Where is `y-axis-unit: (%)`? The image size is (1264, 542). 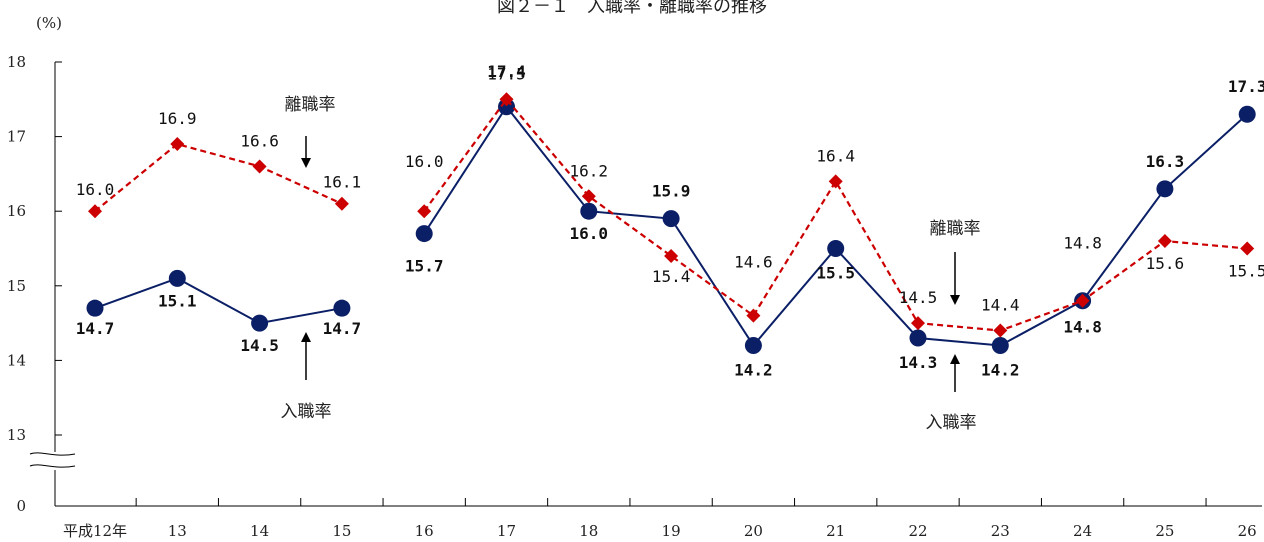 y-axis-unit: (%) is located at coordinates (49, 23).